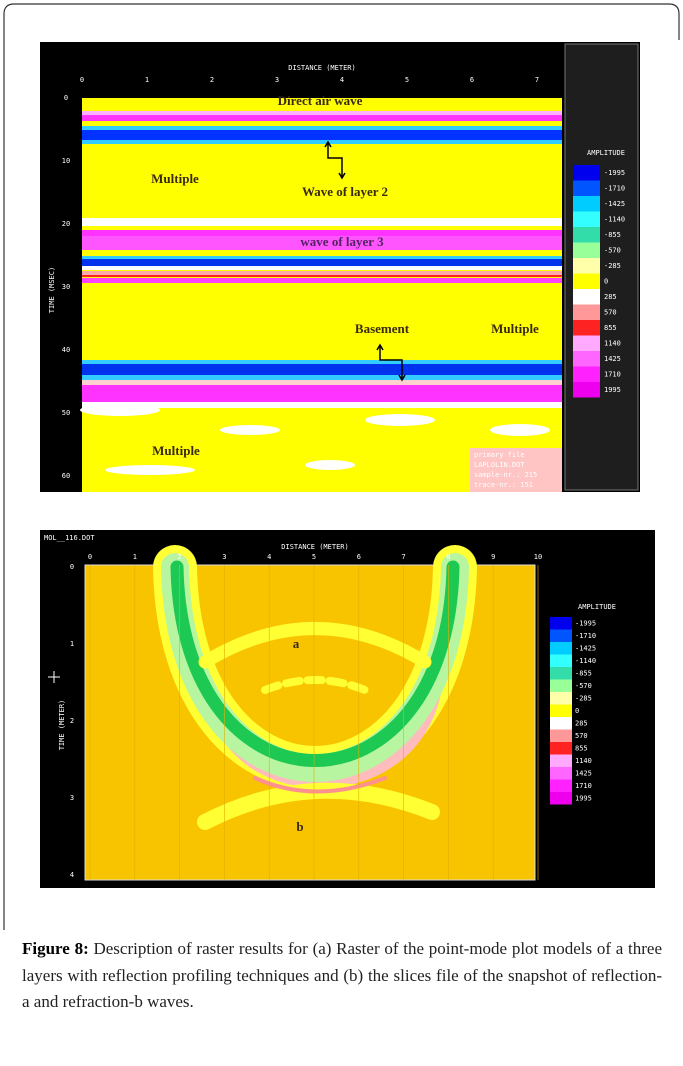  What do you see at coordinates (66, 350) in the screenshot?
I see `y-tick-label: 40` at bounding box center [66, 350].